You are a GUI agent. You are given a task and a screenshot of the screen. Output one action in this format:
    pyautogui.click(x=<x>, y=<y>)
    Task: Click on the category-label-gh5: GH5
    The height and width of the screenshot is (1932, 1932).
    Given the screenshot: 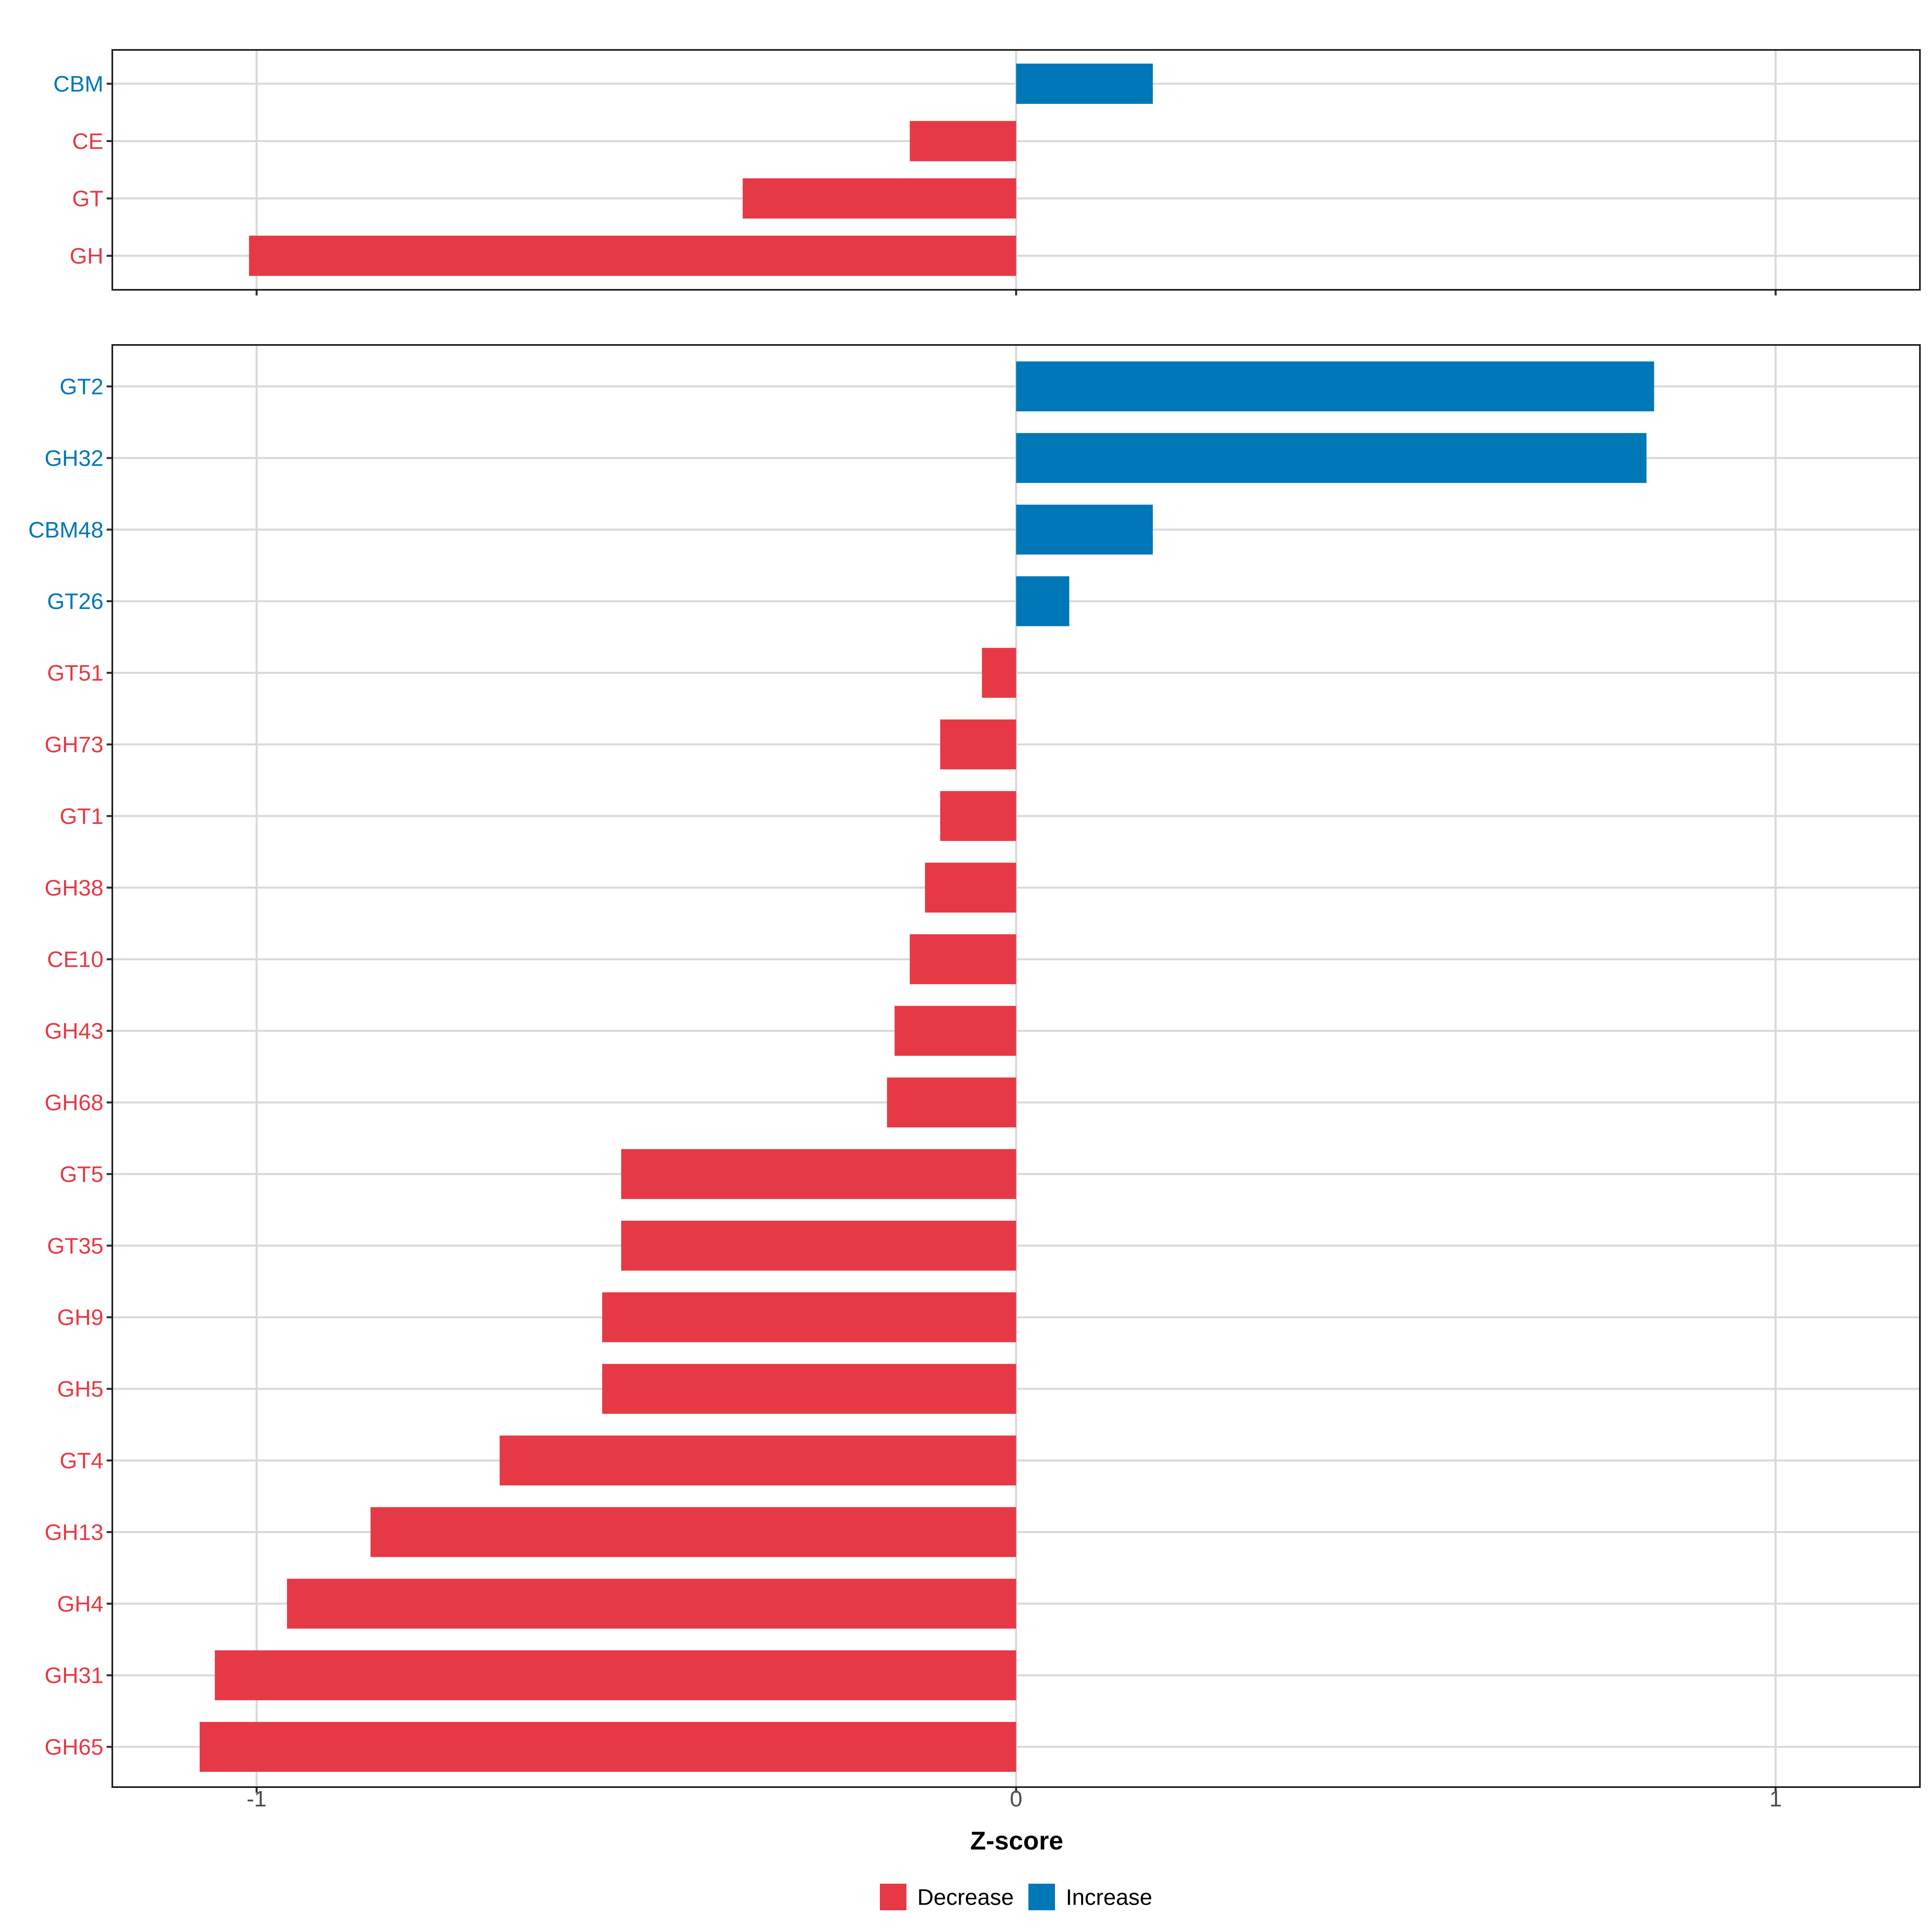 What is the action you would take?
    pyautogui.click(x=80, y=1389)
    